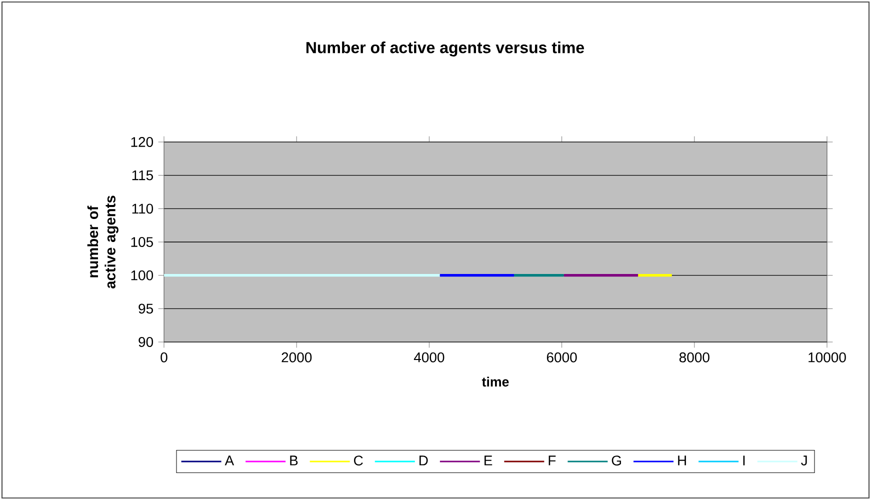 This screenshot has width=871, height=500. Describe the element at coordinates (102, 242) in the screenshot. I see `y-axis-title: number of active agents` at that location.